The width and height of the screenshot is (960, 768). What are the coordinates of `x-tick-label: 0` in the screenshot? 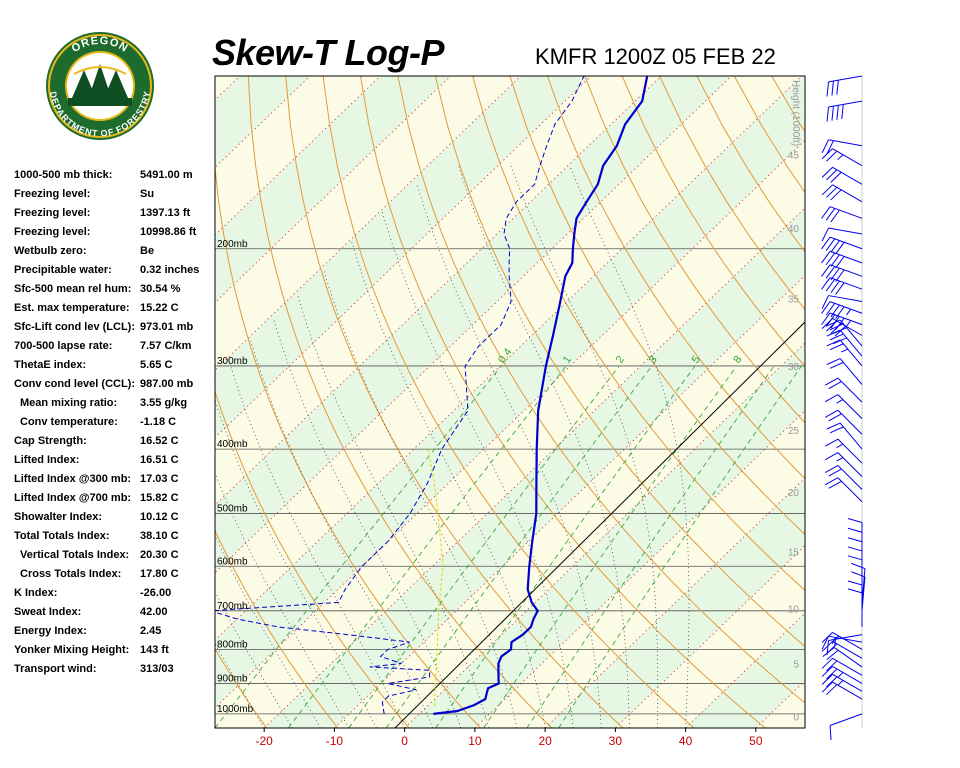 It's located at (404, 741).